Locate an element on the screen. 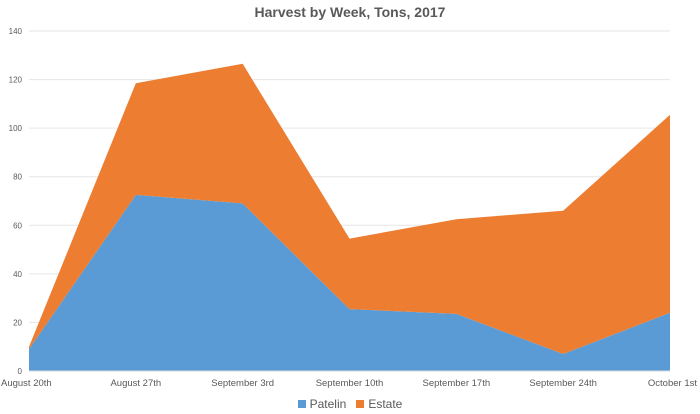 The image size is (700, 414). y-axis-ticks: 0 20 40 60 80 100 120 140 is located at coordinates (16, 201).